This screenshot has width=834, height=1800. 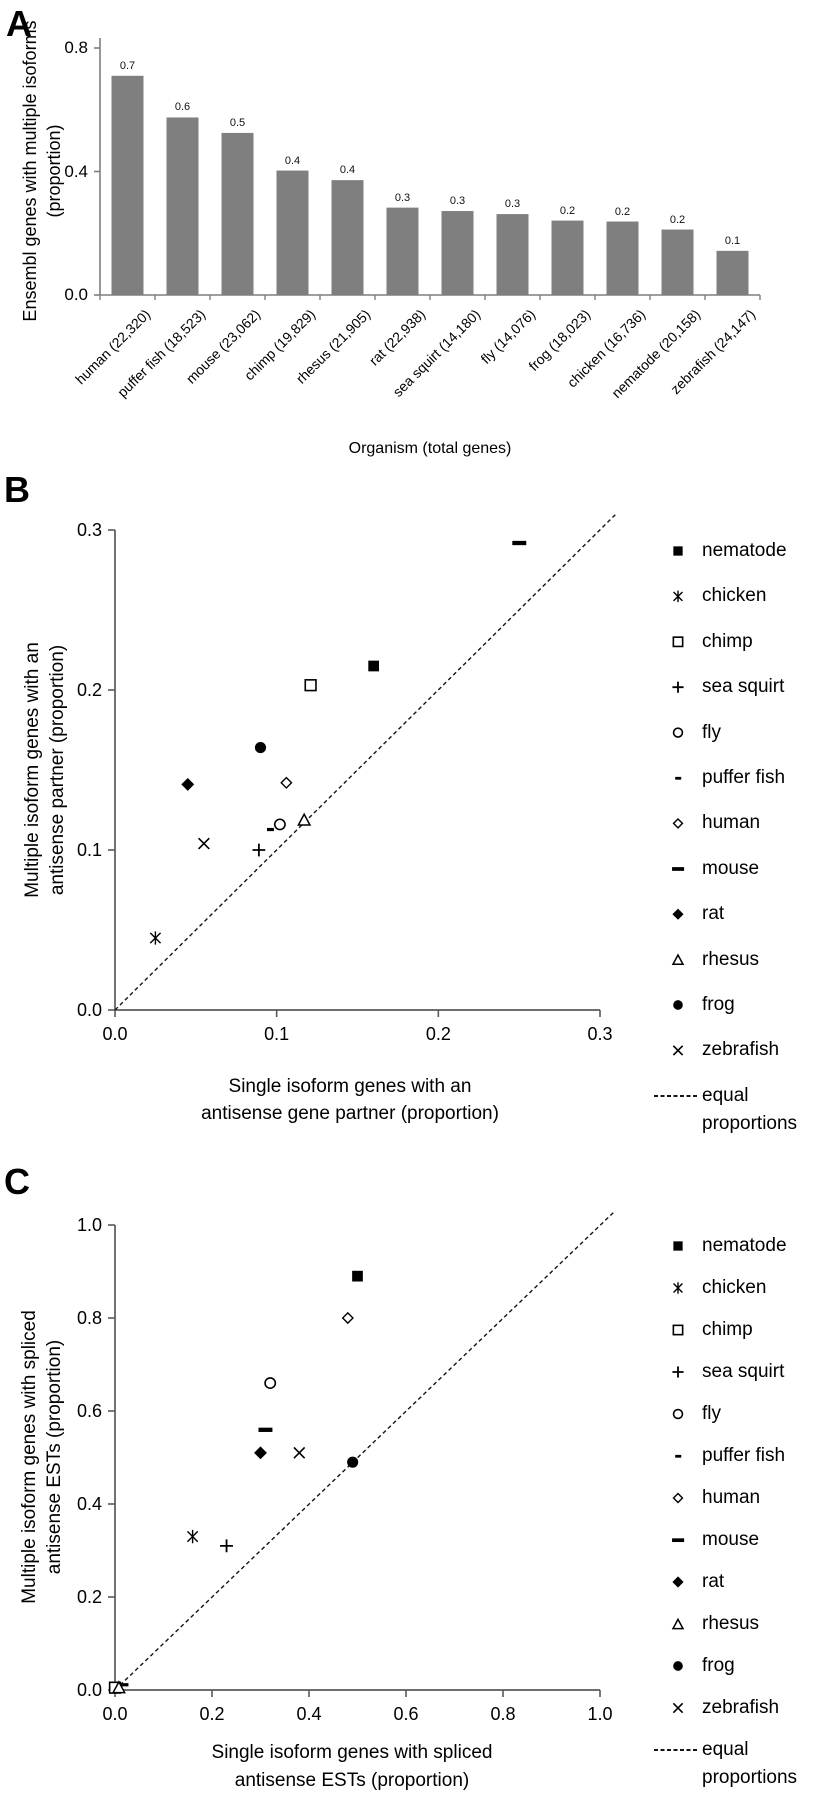 What do you see at coordinates (270, 829) in the screenshot?
I see `puffer fish-marker` at bounding box center [270, 829].